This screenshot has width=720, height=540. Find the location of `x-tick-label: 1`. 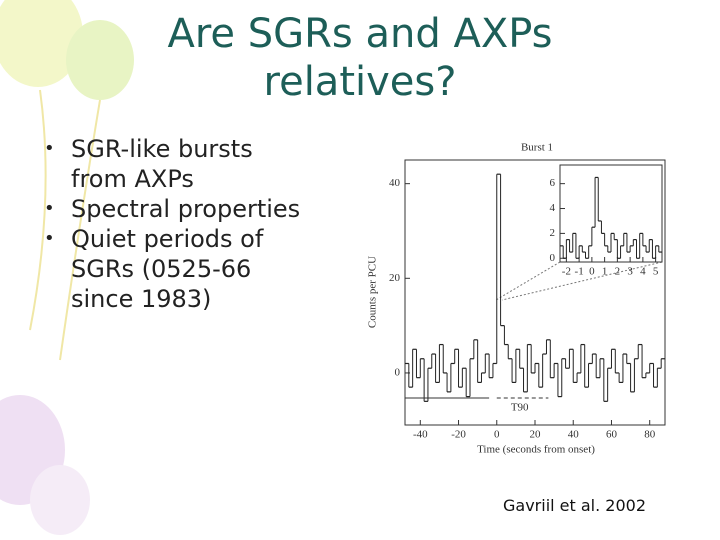

x-tick-label: 1 is located at coordinates (605, 272).